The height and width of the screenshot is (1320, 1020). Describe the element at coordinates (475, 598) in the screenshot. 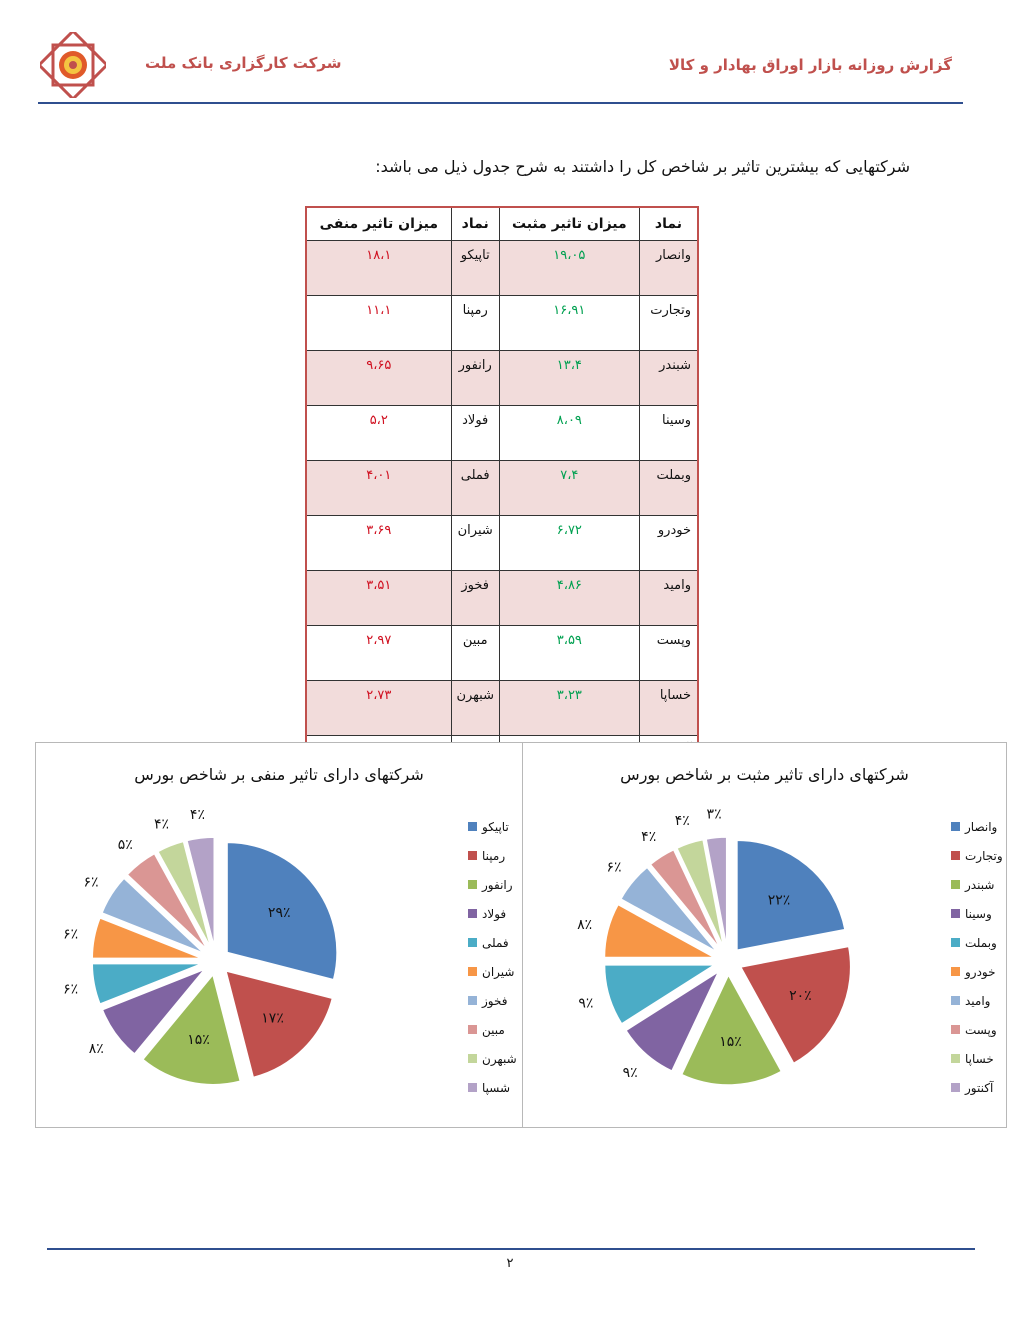

I see `neg-symbol-cell: فخوز` at that location.